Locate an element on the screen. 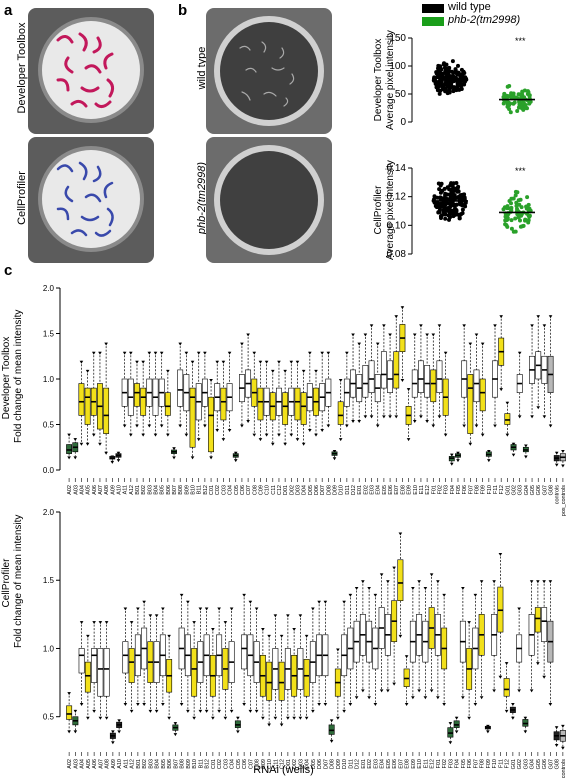 The width and height of the screenshot is (567, 783). box-cp-g06-cap-top is located at coordinates (544, 582).